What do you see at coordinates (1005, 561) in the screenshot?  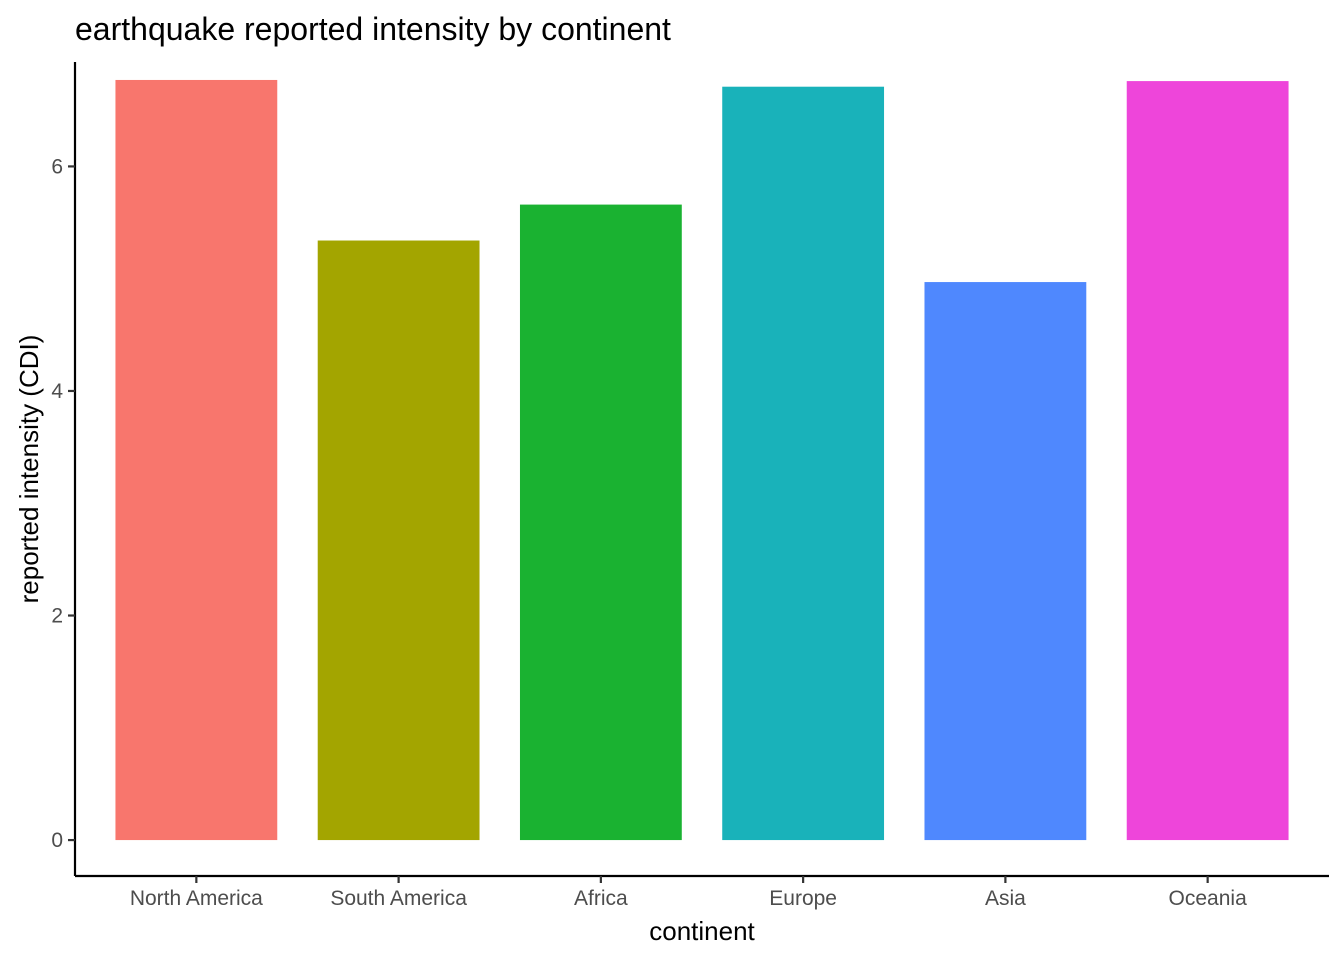 I see `bar-asia` at bounding box center [1005, 561].